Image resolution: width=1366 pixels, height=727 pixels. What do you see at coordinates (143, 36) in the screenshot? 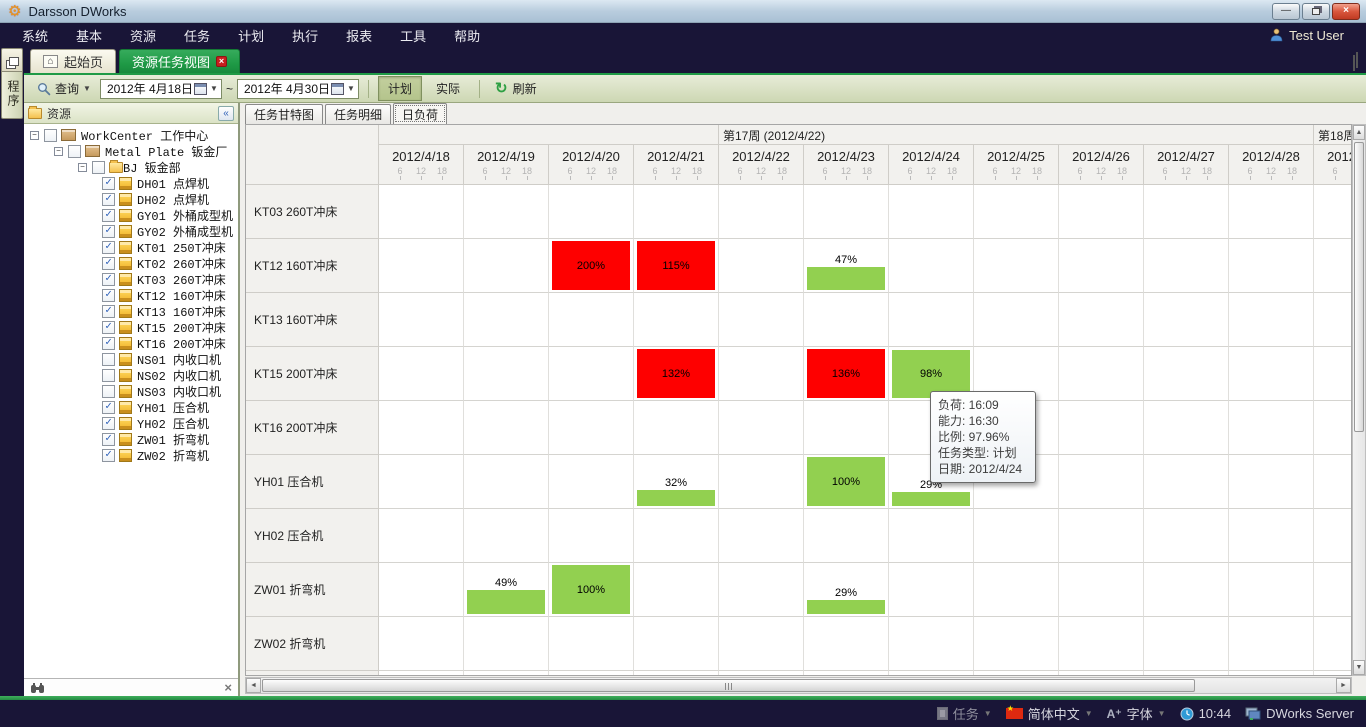
I see `menu-item-资源: 资源` at bounding box center [143, 36].